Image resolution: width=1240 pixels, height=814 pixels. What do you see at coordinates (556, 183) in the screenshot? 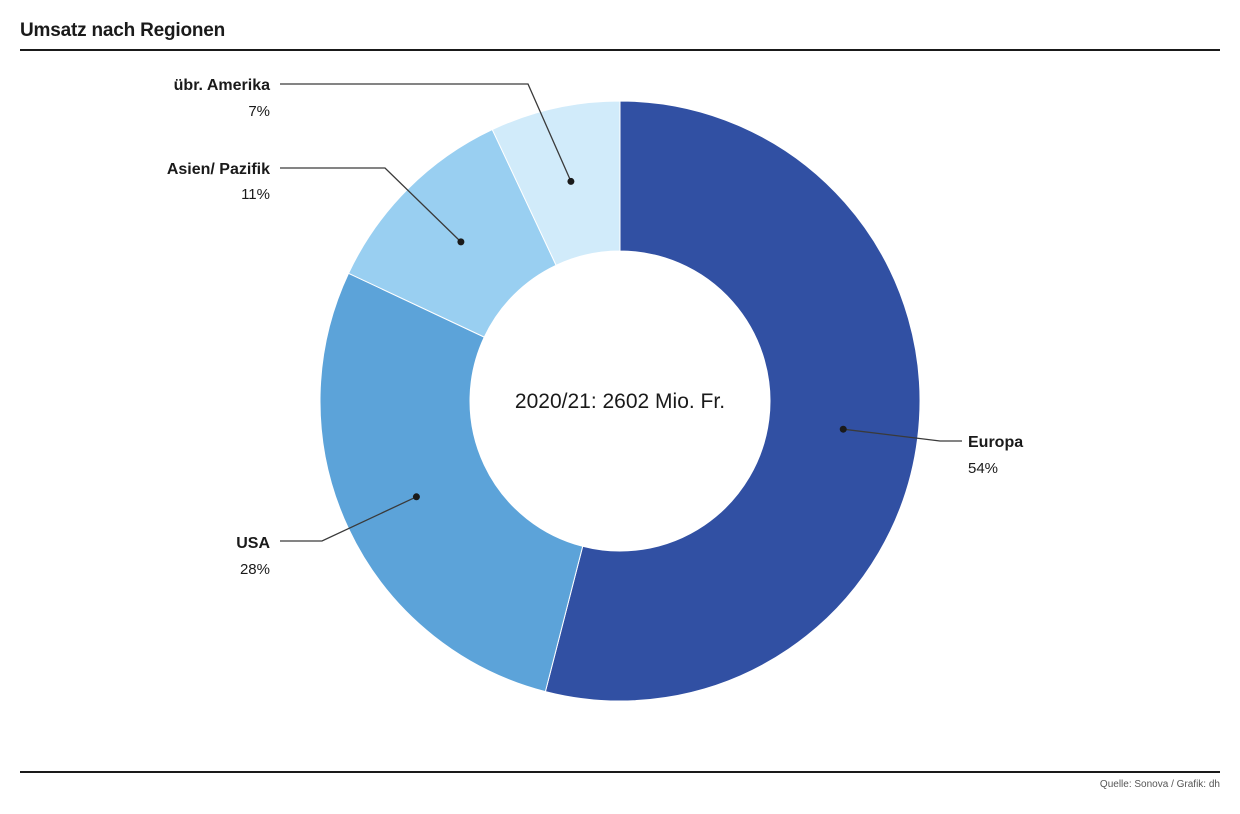
I see `slice-uebr-amerika` at bounding box center [556, 183].